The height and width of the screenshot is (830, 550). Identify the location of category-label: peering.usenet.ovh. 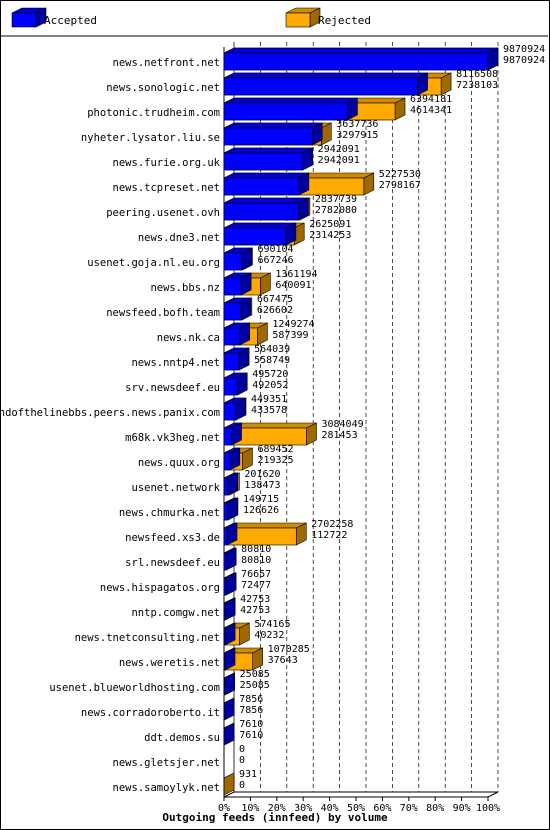
(163, 213).